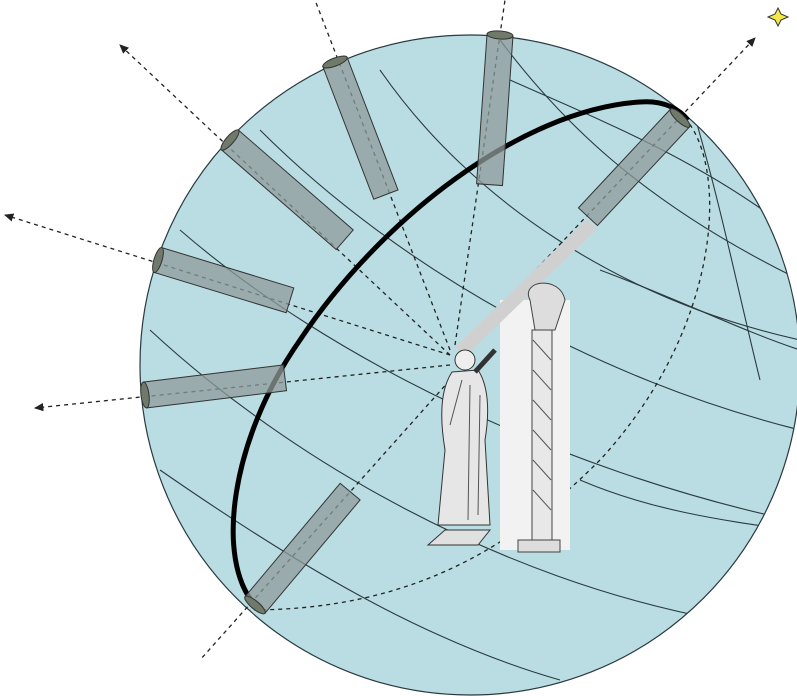 This screenshot has height=696, width=797. What do you see at coordinates (459, 537) in the screenshot?
I see `pedestal` at bounding box center [459, 537].